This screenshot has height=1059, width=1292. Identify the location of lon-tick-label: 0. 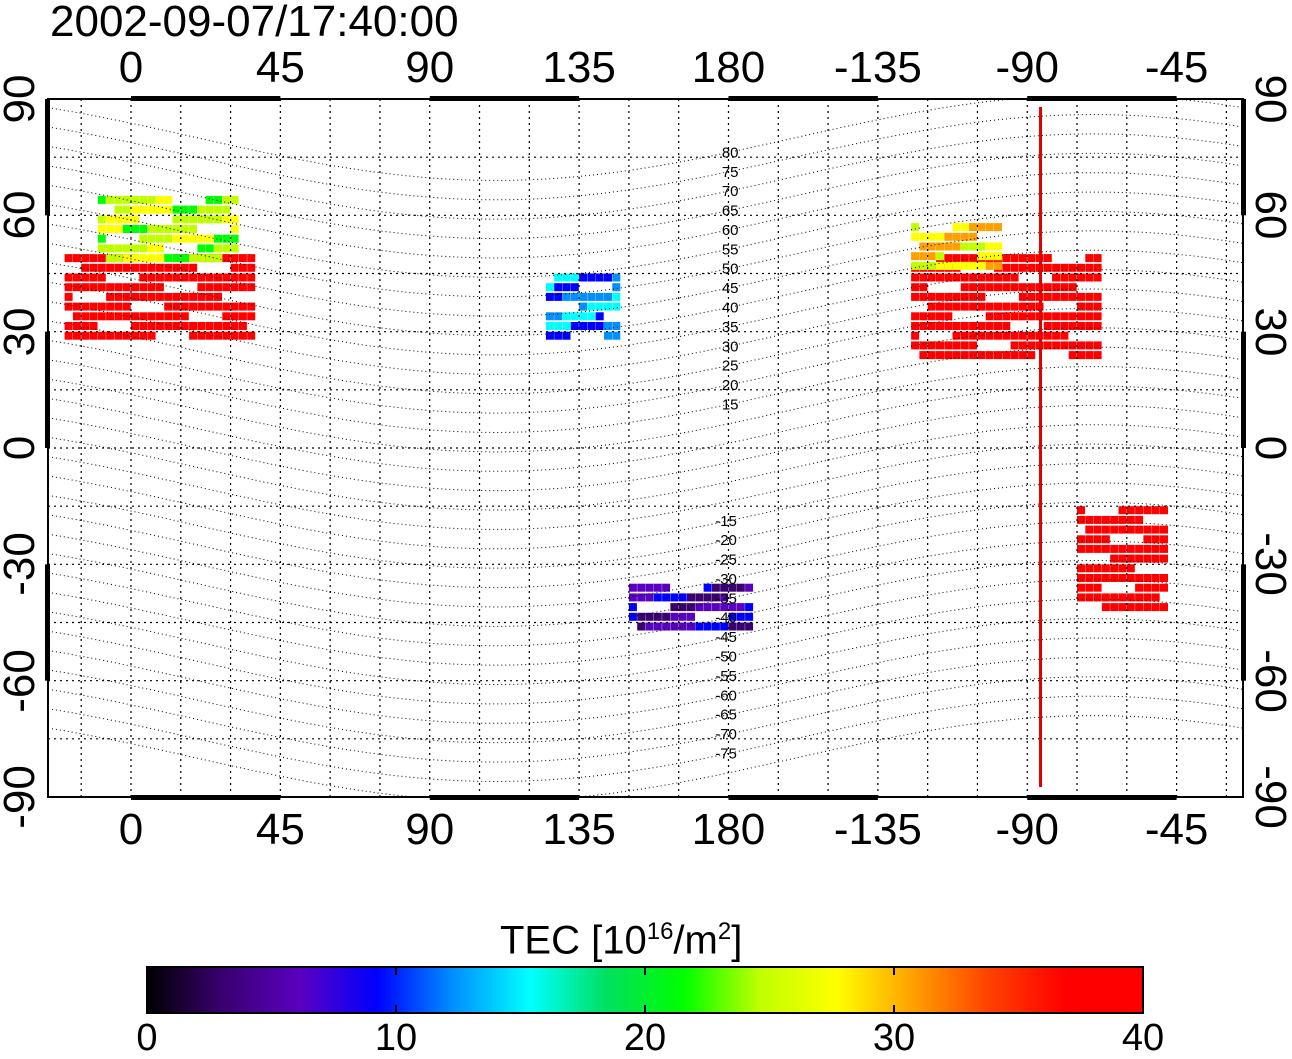
(131, 67).